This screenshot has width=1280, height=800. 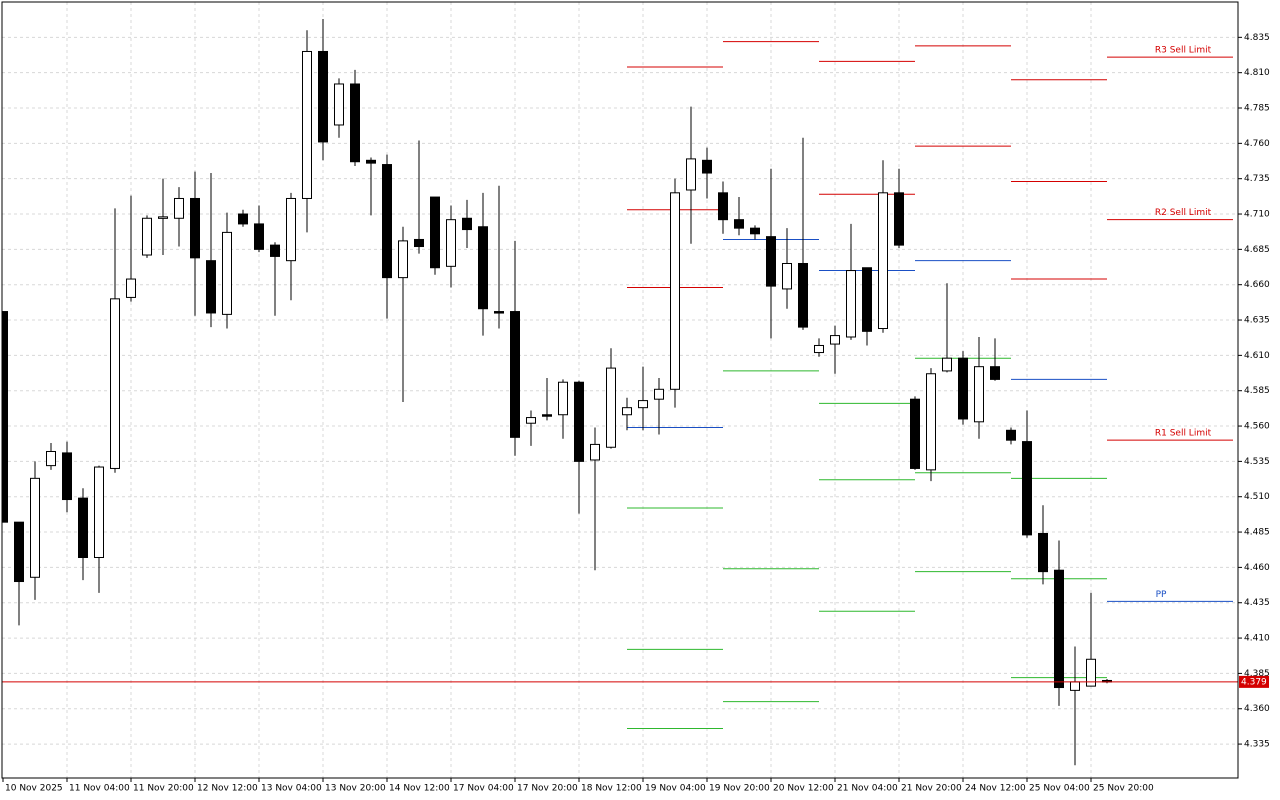 I want to click on level-label: R1 Sell Limit, so click(x=1183, y=434).